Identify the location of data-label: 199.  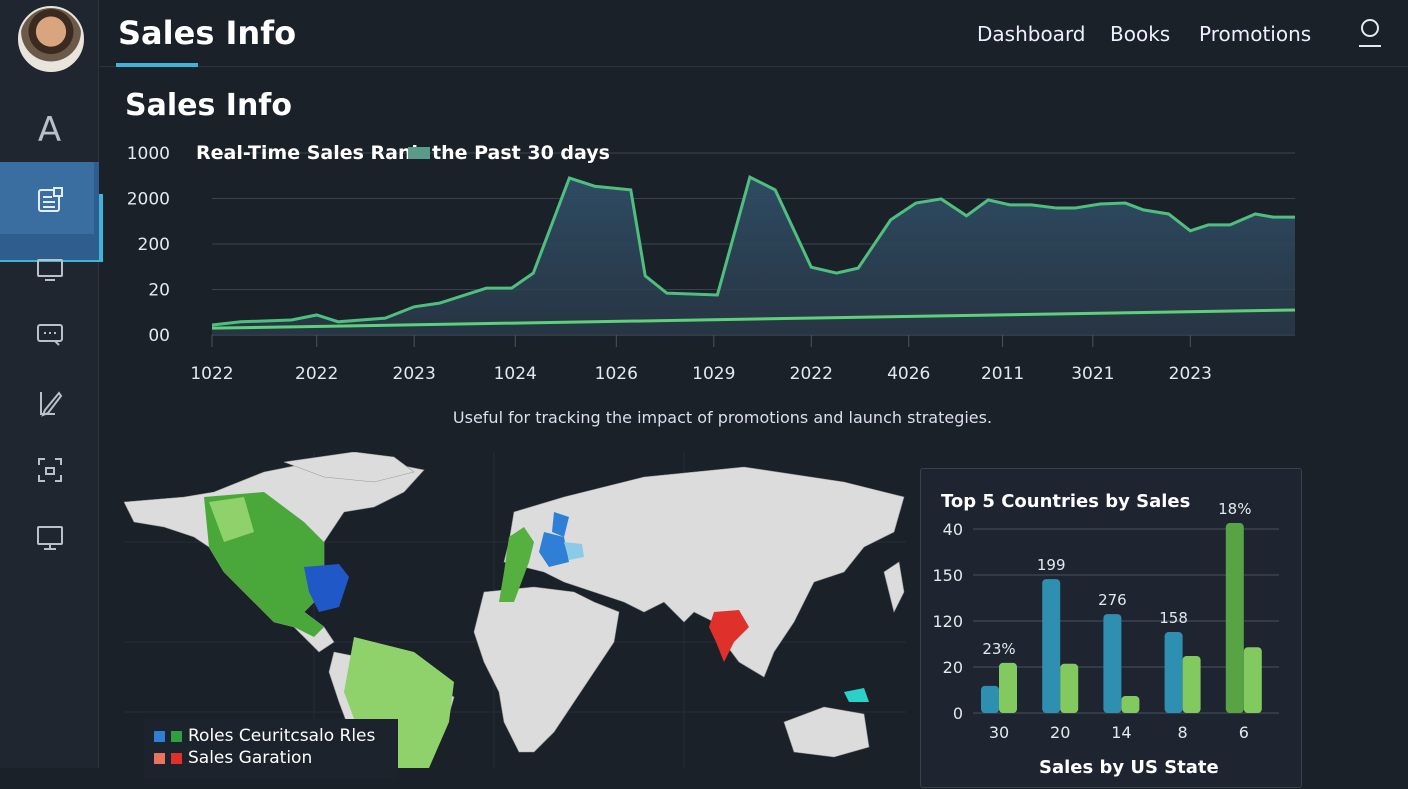
(1051, 565).